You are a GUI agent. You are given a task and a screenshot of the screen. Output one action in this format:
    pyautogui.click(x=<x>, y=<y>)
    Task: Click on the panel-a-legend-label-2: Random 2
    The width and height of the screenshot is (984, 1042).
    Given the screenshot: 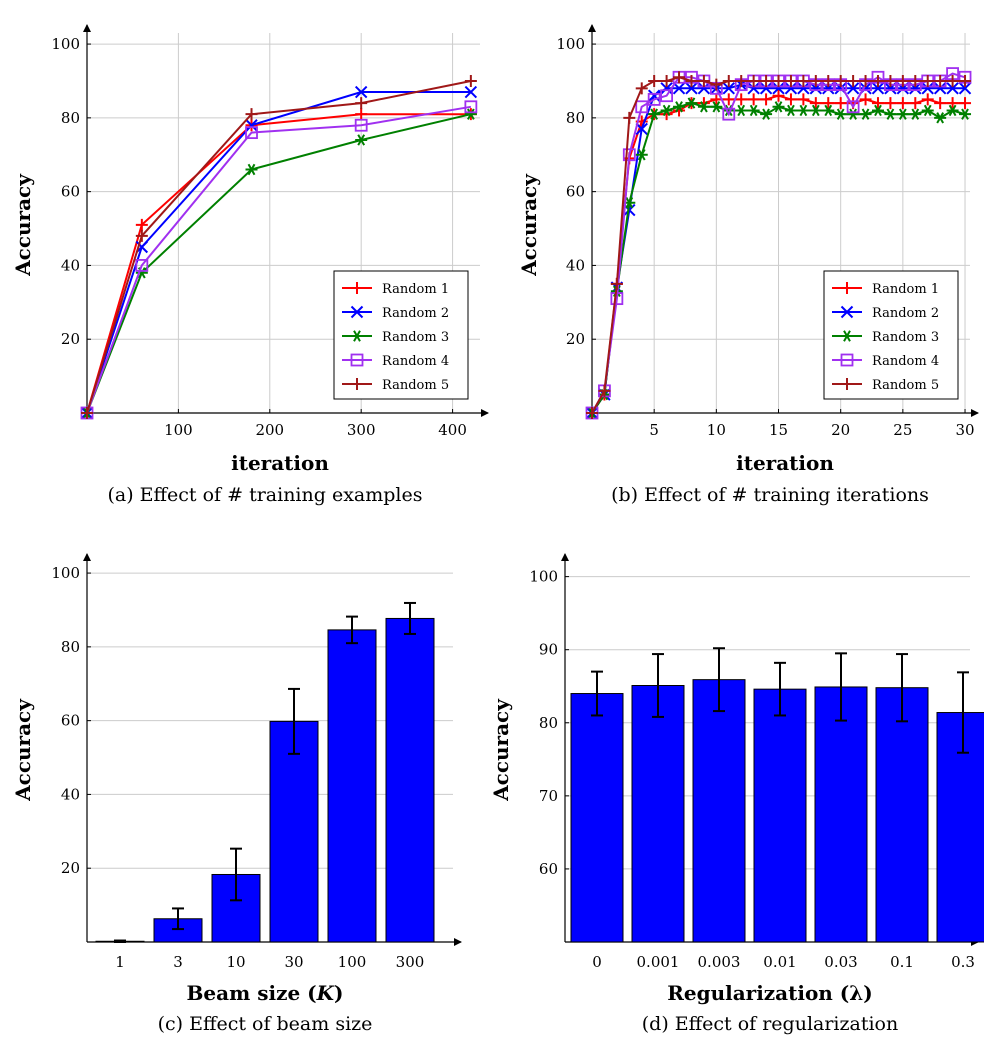 What is the action you would take?
    pyautogui.click(x=415, y=313)
    